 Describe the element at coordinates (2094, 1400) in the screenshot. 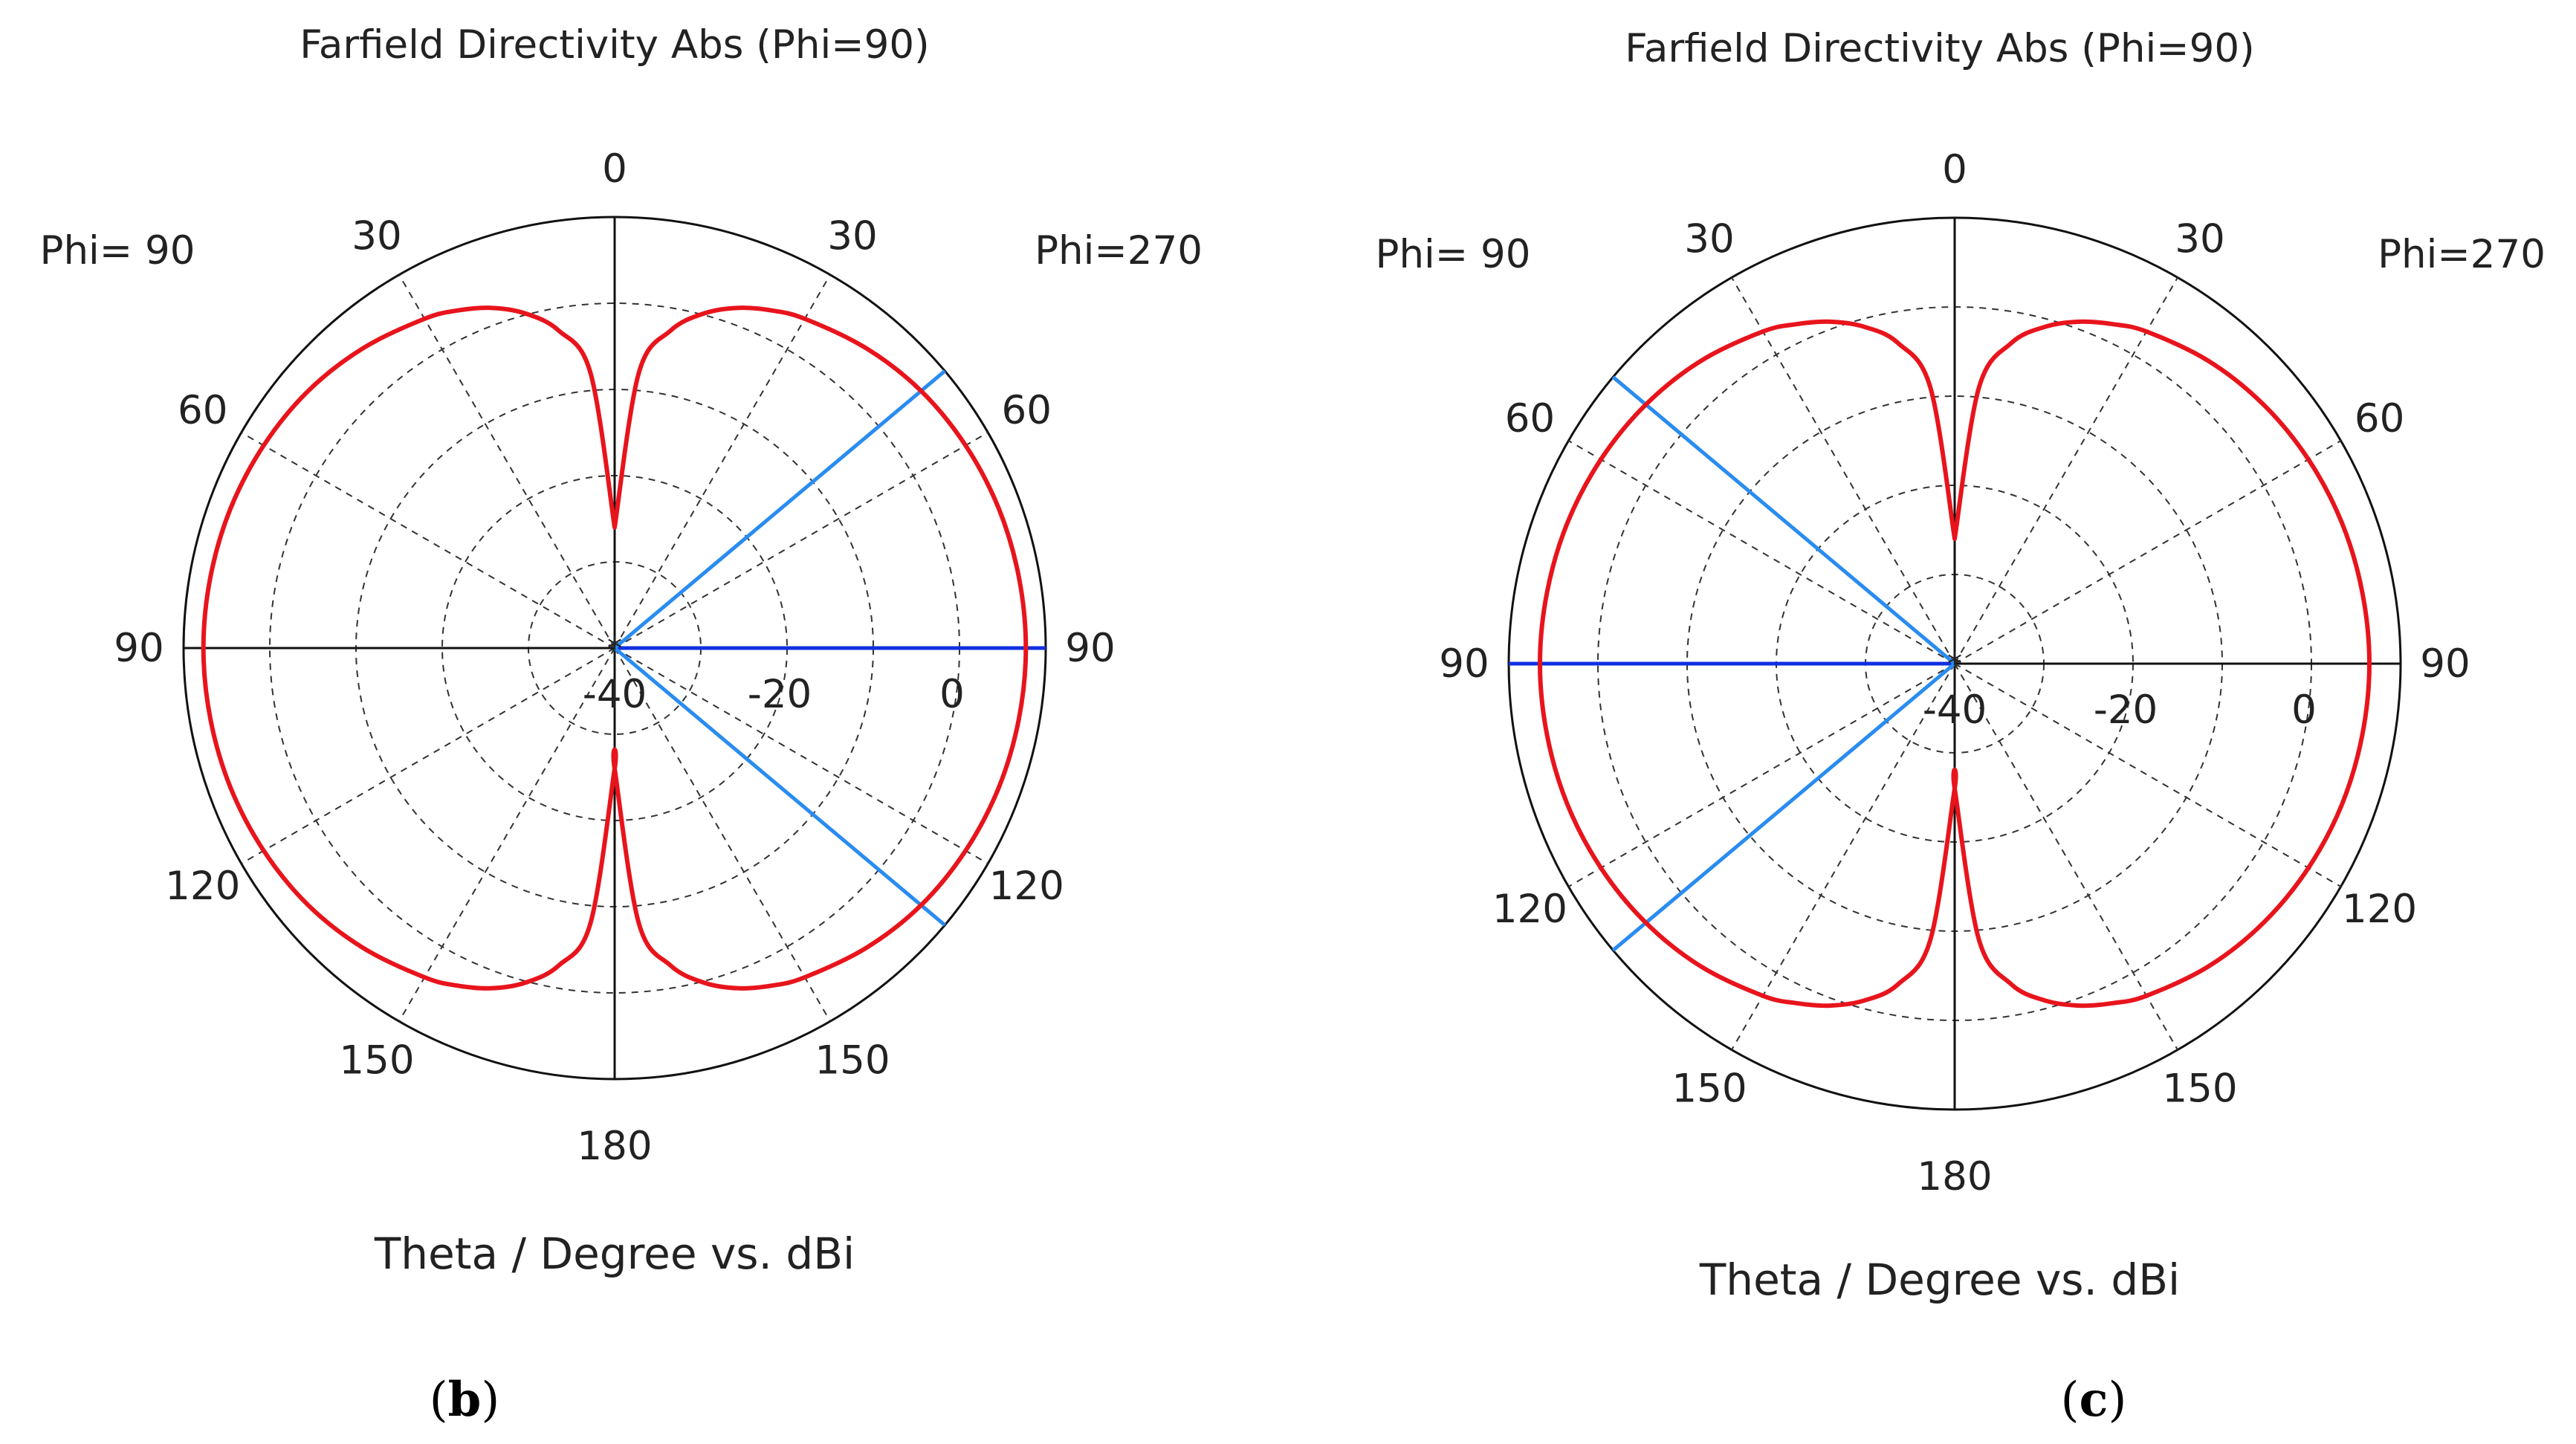

I see `panel-label-c: (c)` at that location.